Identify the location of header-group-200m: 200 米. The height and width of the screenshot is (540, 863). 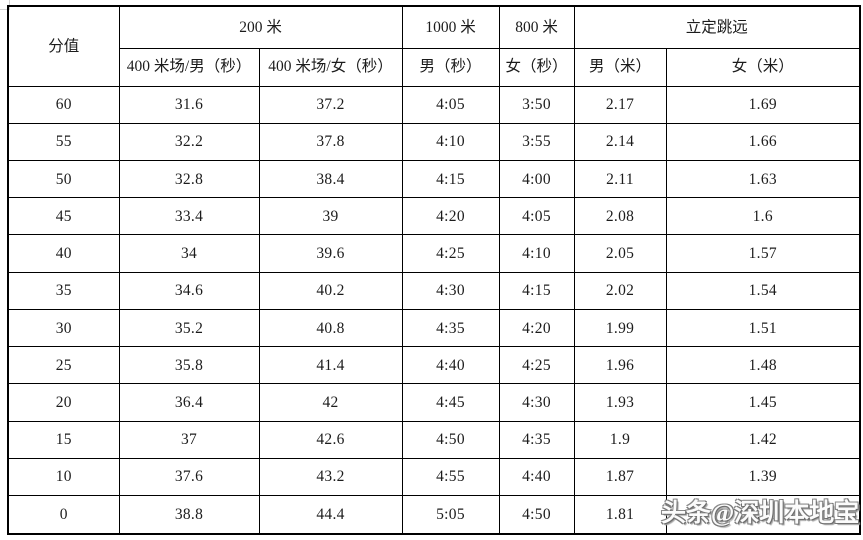
(260, 27).